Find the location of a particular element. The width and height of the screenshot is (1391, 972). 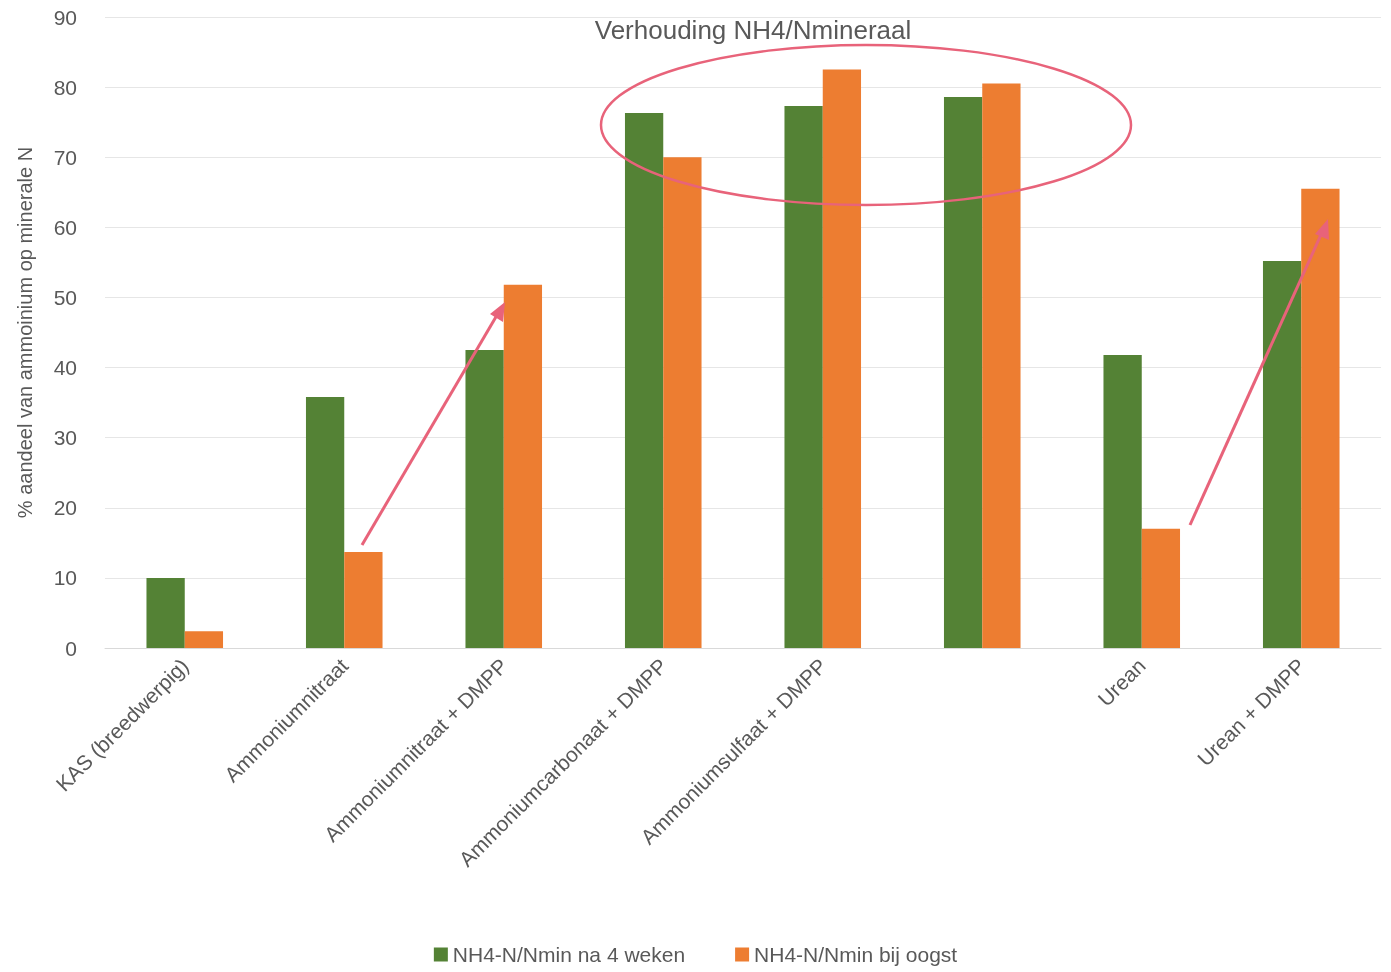

y-tick-label: 10 is located at coordinates (65, 578).